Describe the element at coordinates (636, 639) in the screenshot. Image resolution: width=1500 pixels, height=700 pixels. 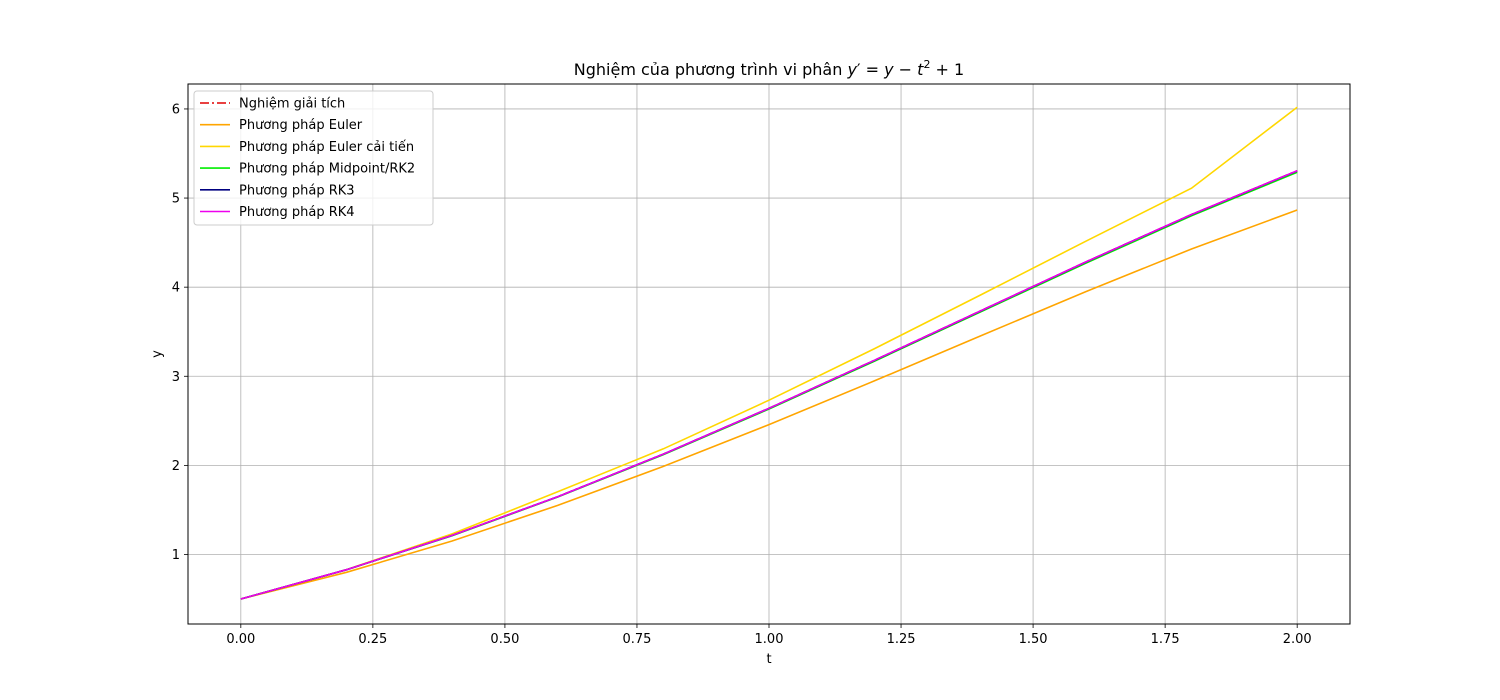
I see `x-tick-label: 0.75` at that location.